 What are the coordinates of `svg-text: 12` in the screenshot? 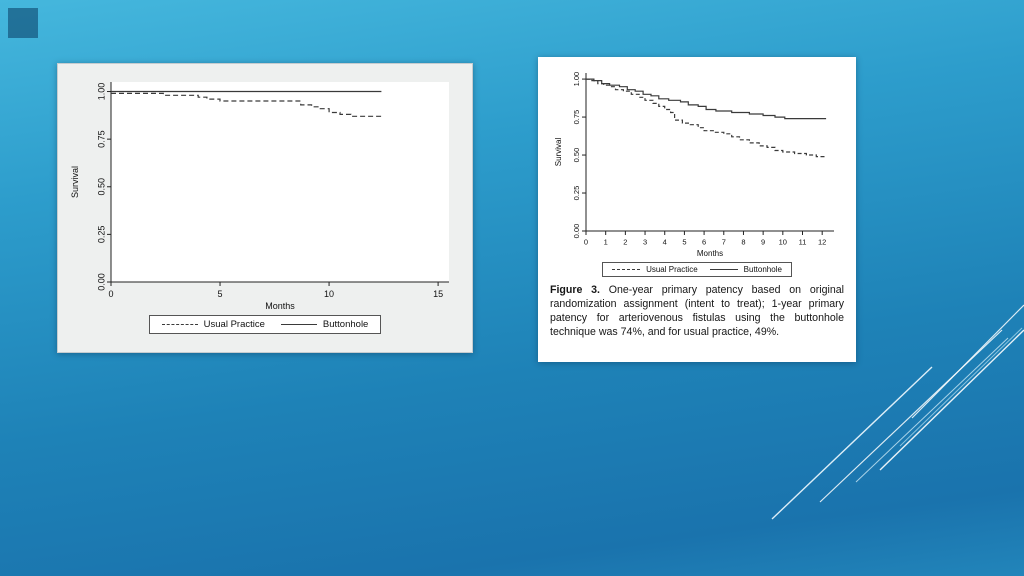 It's located at (822, 242).